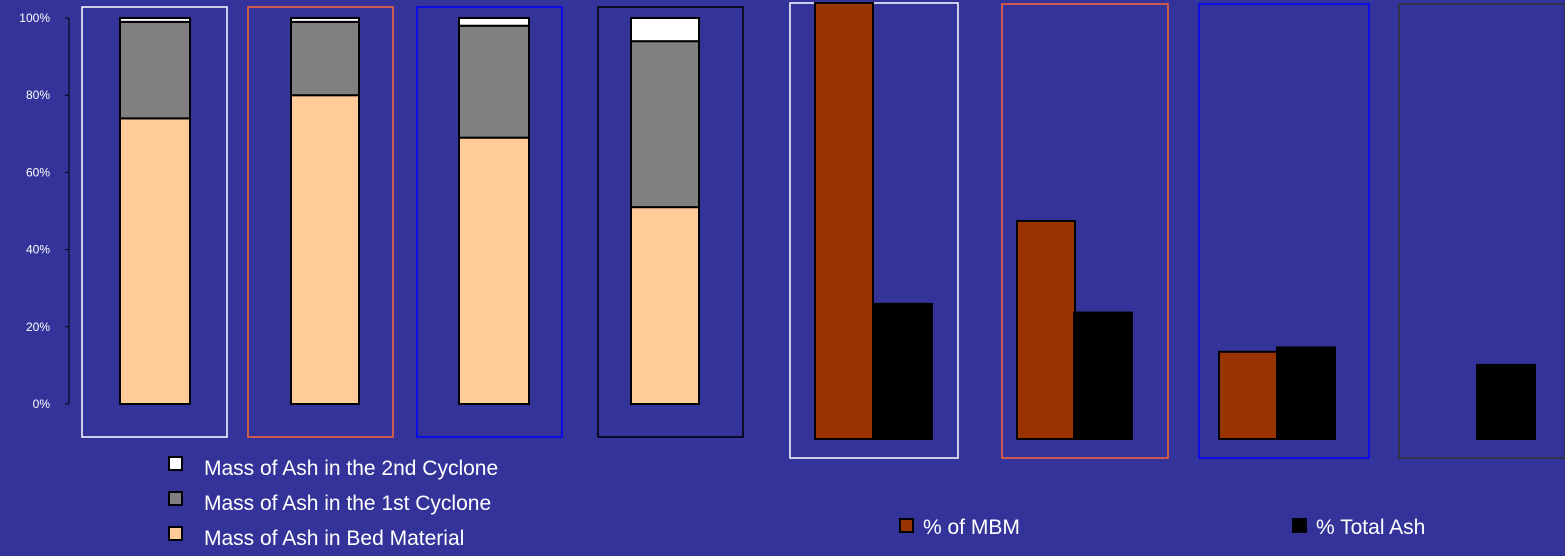 The image size is (1565, 556). I want to click on legend-percentages: % of MBM % Total Ash, so click(1162, 527).